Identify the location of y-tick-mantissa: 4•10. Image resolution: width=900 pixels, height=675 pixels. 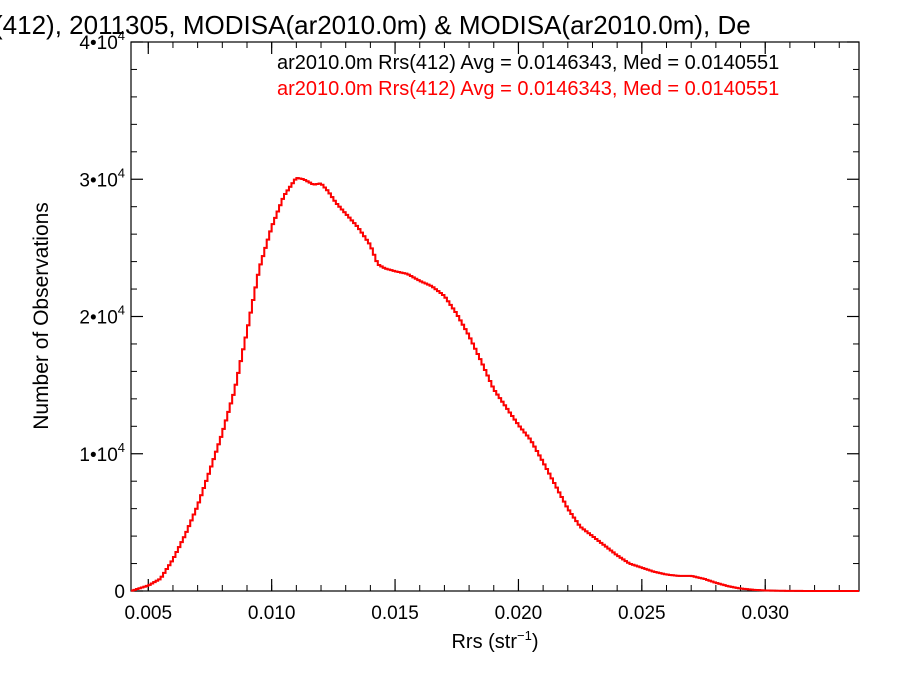
(98, 43).